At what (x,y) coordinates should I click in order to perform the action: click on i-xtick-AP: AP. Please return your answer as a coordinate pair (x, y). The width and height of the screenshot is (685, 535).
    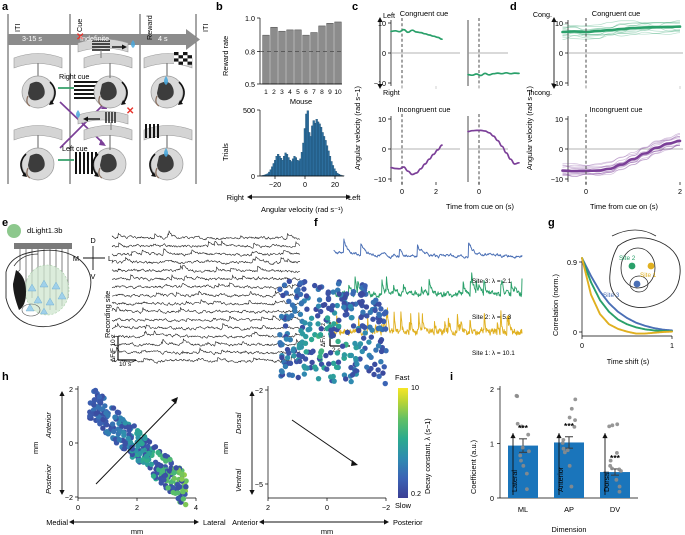
    Looking at the image, I should click on (569, 509).